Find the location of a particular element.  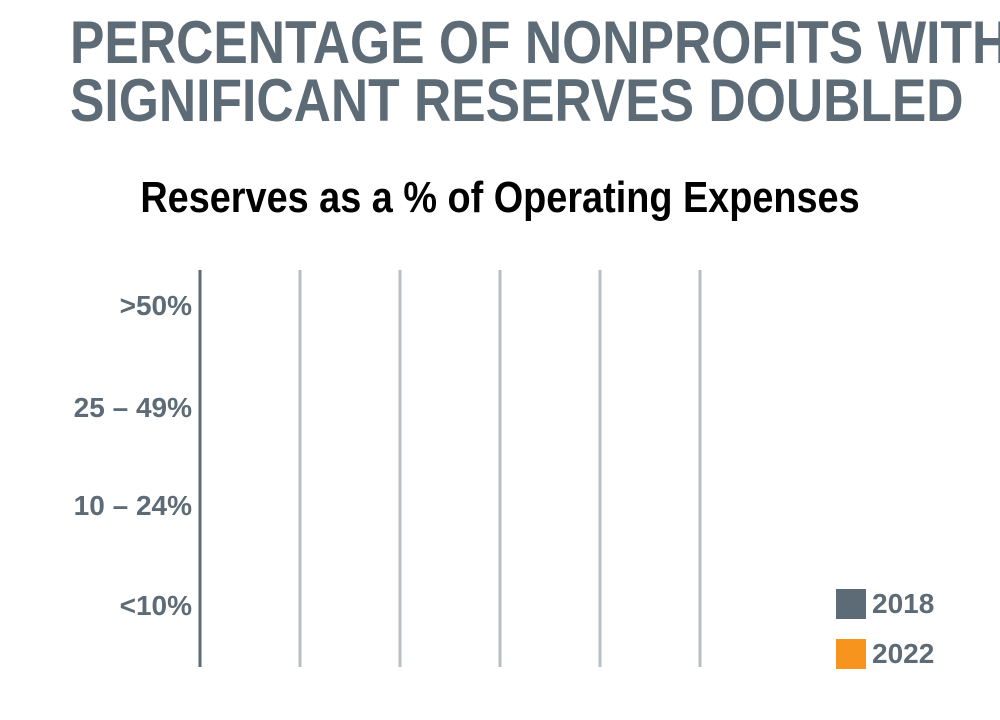

chart-subtitle: Reserves as a % of Operating Expenses is located at coordinates (500, 197).